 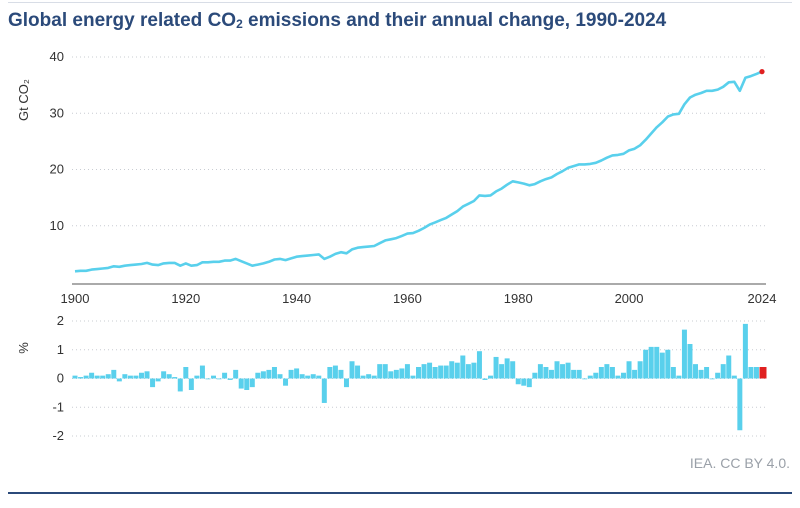 What do you see at coordinates (58, 378) in the screenshot?
I see `bar-y-ticks: 2 1 0 -1 -2` at bounding box center [58, 378].